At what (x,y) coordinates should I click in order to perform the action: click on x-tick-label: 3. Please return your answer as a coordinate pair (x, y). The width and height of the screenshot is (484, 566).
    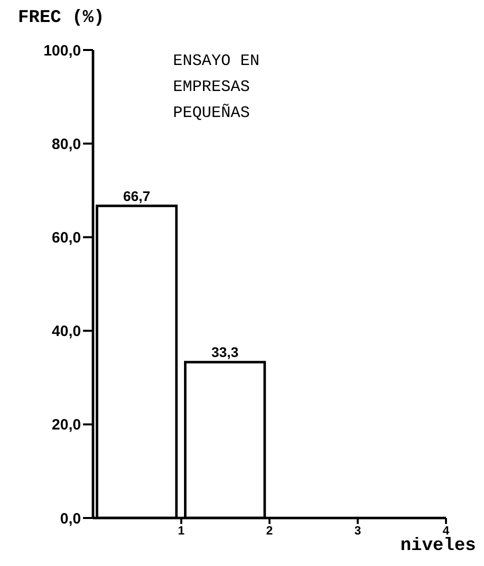
    Looking at the image, I should click on (358, 531).